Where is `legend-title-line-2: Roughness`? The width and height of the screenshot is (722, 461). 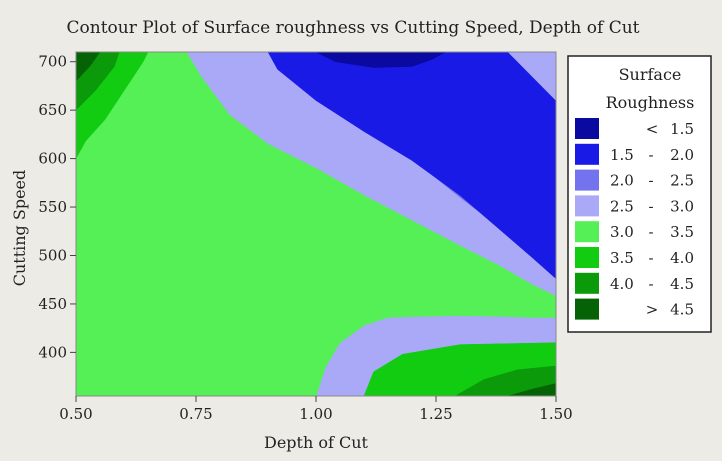
legend-title-line-2: Roughness is located at coordinates (650, 102).